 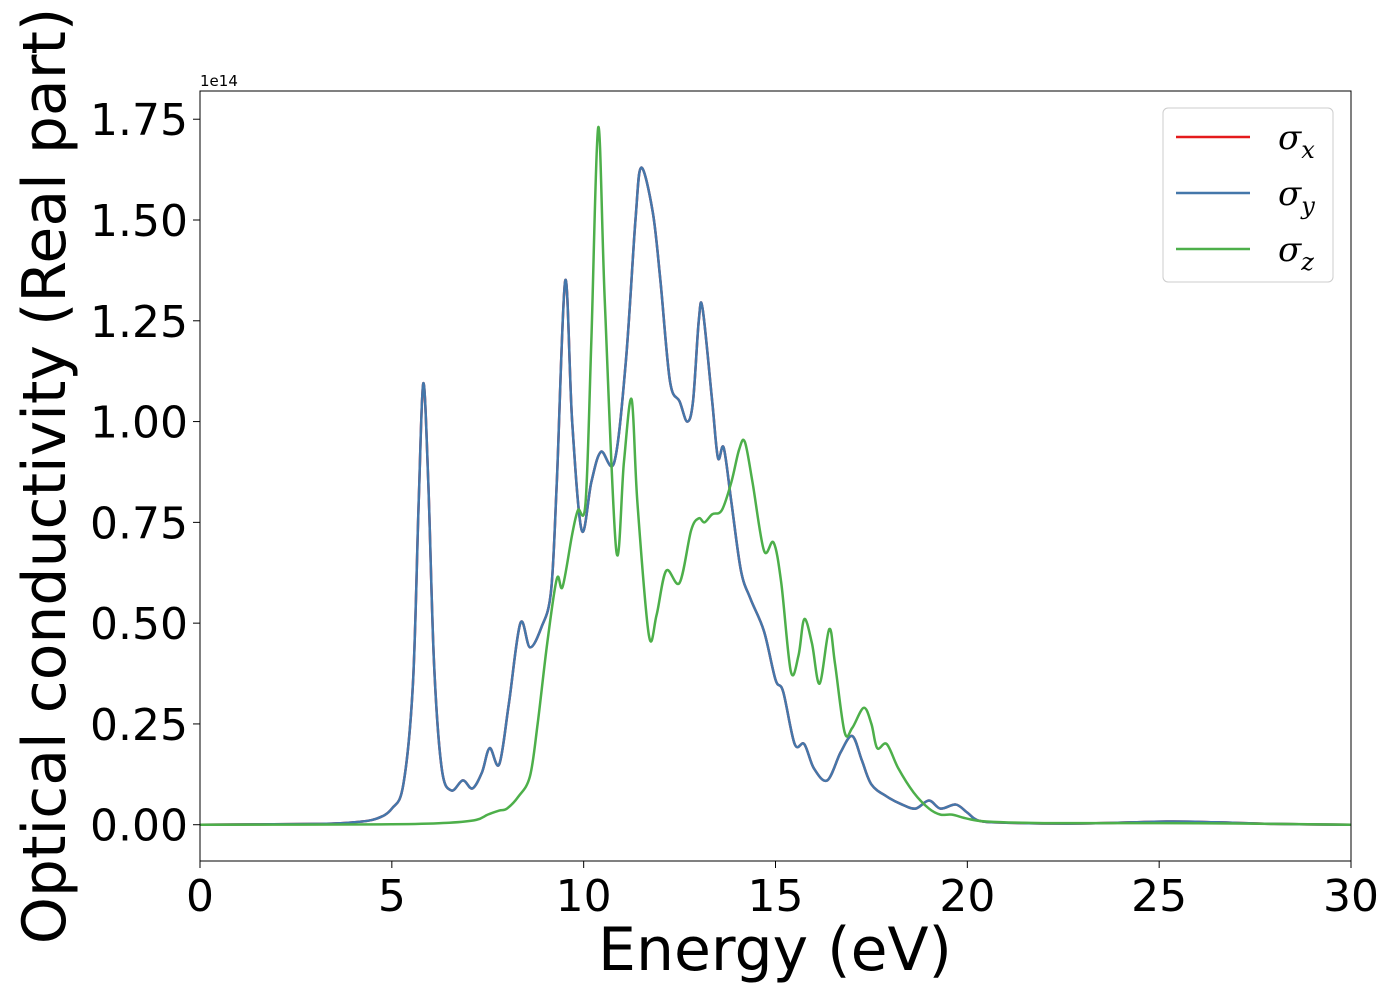 What do you see at coordinates (145, 473) in the screenshot?
I see `y-axis-ticks: 0.00 0.25 0.50 0.75 1.00 1.25 1.50 1.75` at bounding box center [145, 473].